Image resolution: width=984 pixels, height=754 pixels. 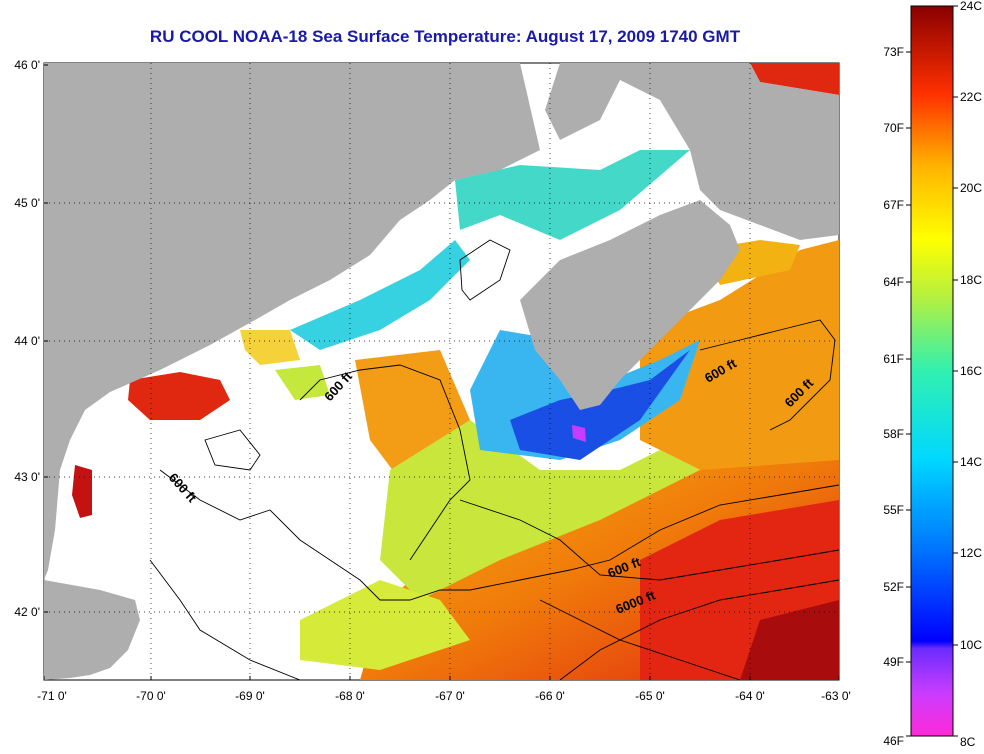 I want to click on colorbar, so click(x=932, y=371).